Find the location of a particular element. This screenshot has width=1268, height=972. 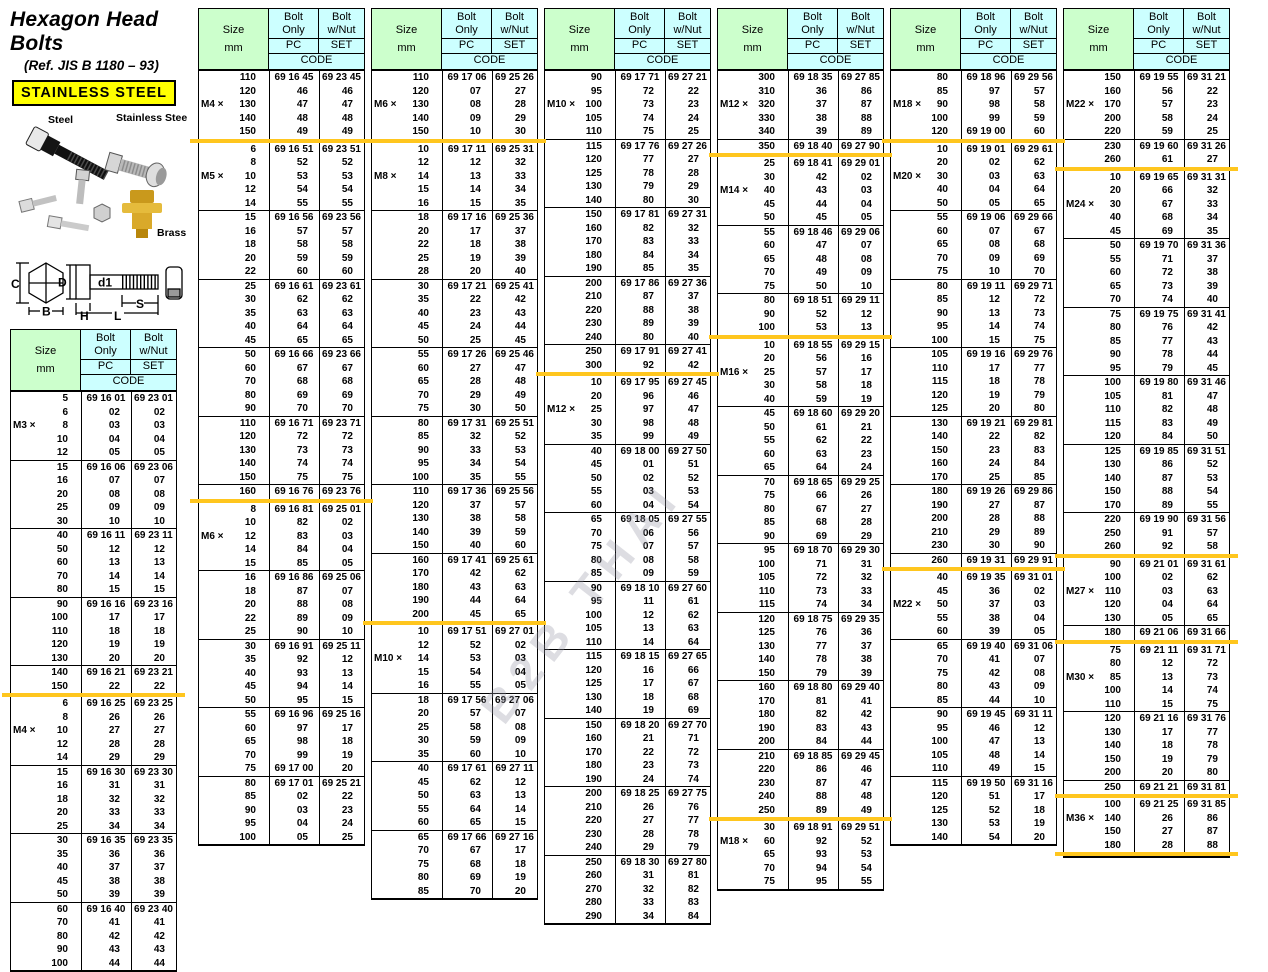

table-row: 130 69 19 21 69 29 81 is located at coordinates (973, 423).